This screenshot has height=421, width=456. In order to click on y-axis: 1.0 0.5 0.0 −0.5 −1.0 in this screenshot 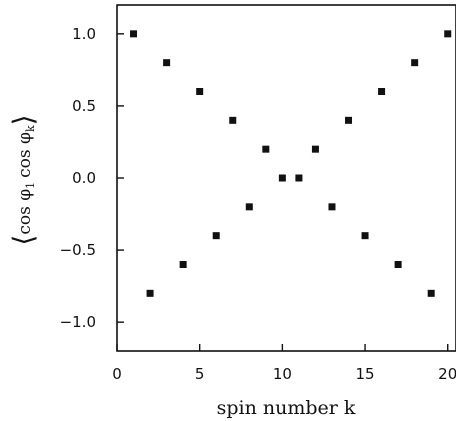, I will do `click(92, 178)`.